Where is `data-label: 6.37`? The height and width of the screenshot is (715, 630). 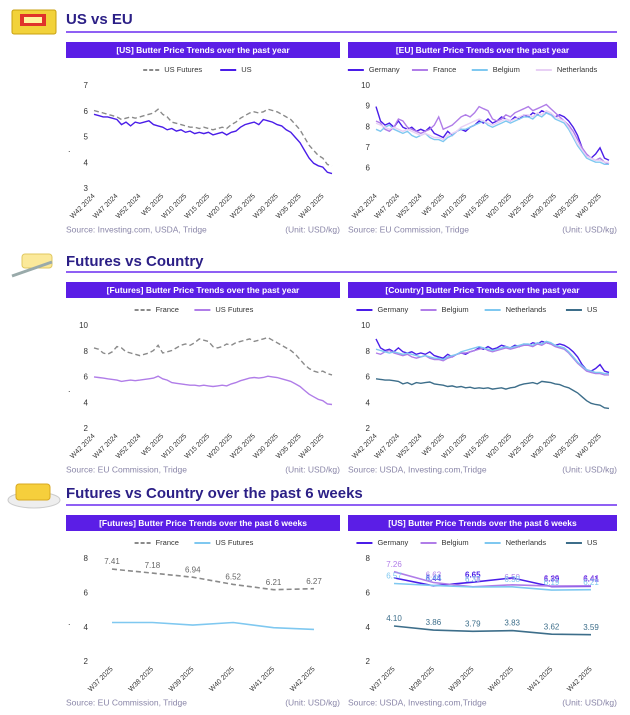
data-label: 6.37 is located at coordinates (473, 579).